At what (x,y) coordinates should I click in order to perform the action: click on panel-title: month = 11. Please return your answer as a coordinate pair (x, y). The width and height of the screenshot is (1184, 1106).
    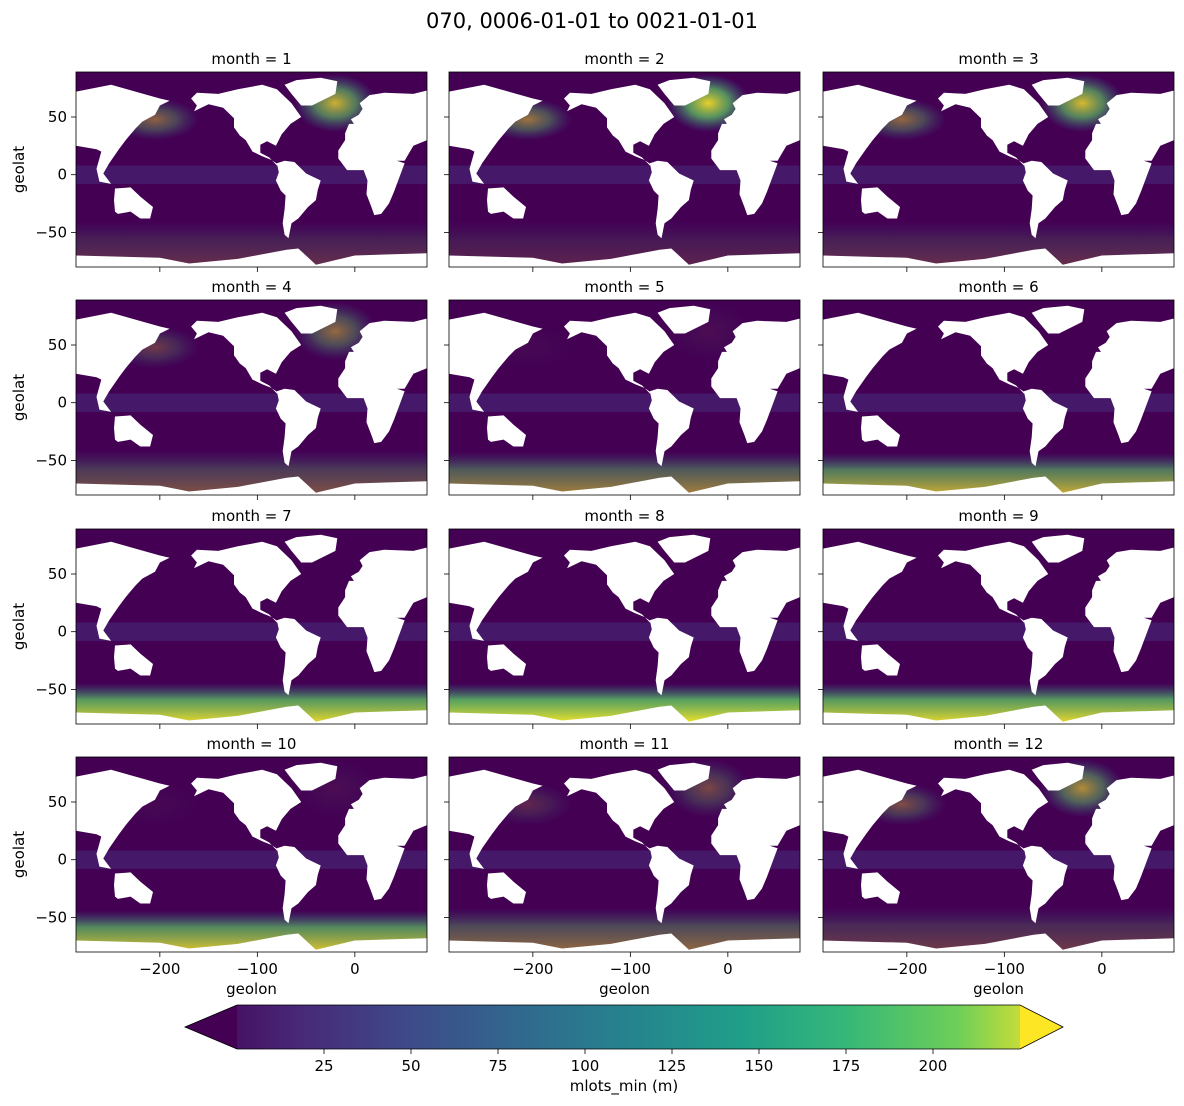
    Looking at the image, I should click on (625, 744).